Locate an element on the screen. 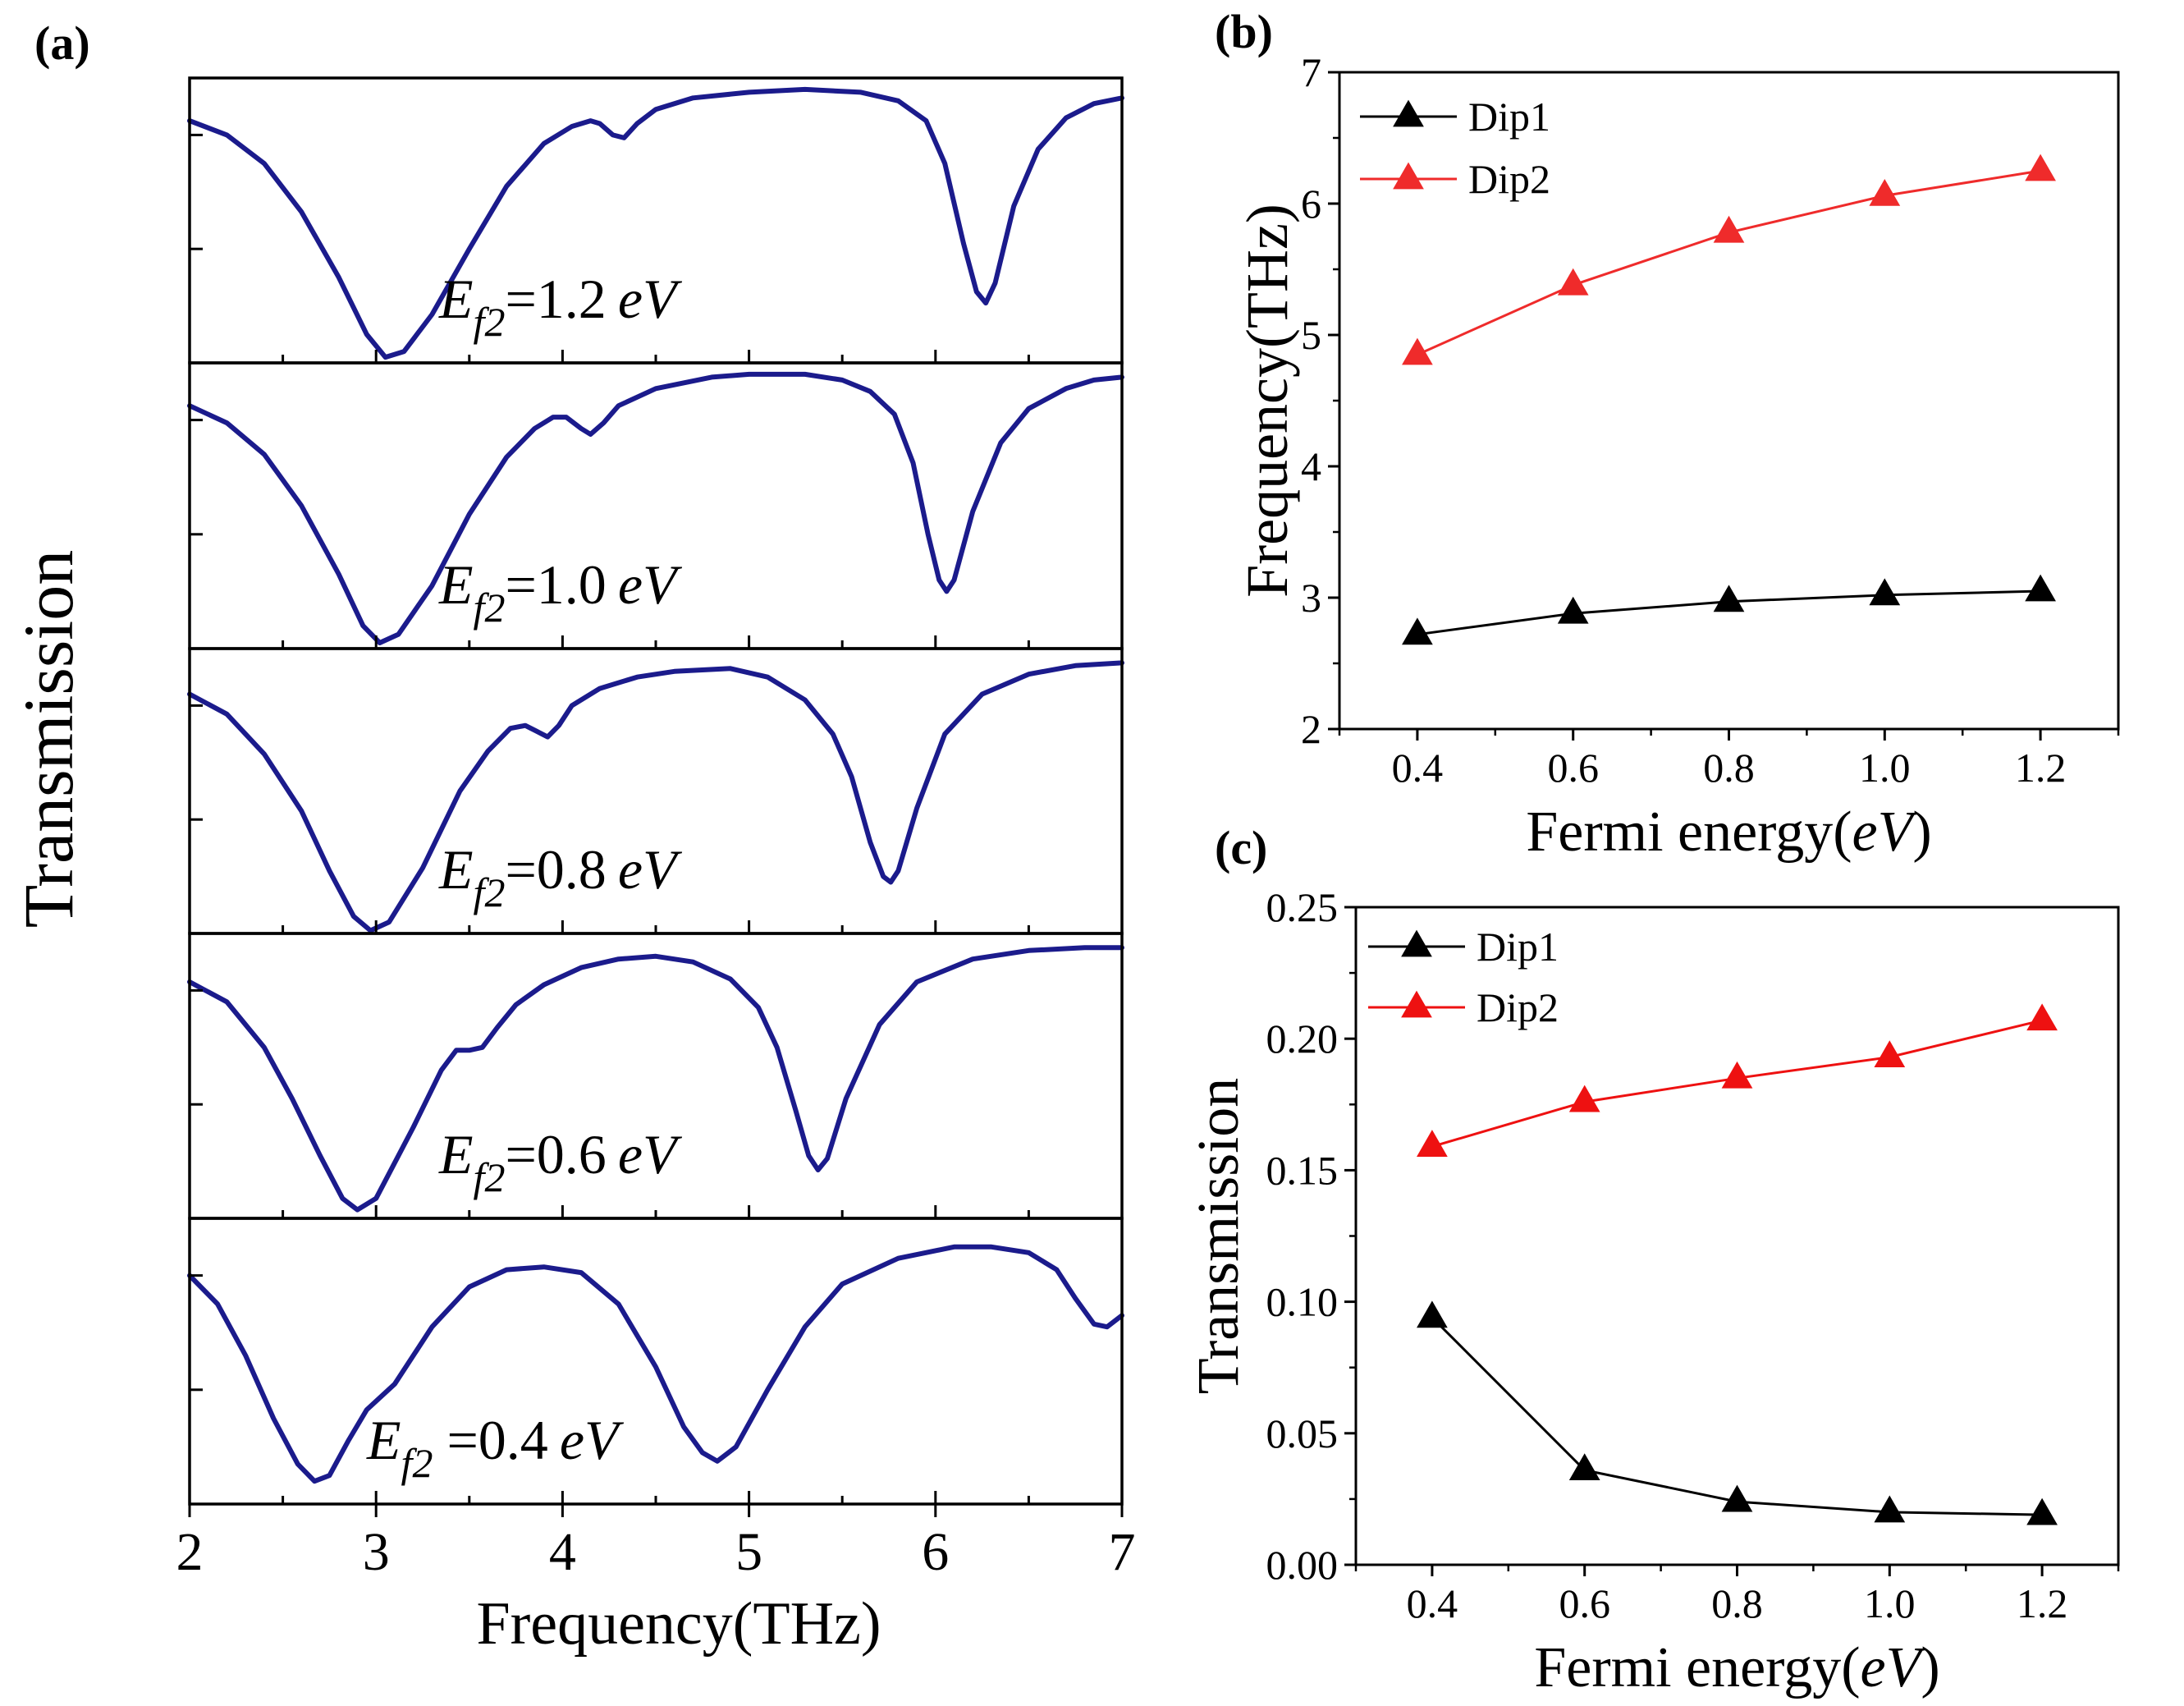 This screenshot has width=2184, height=1706. y-tick-label: 0.15 is located at coordinates (1302, 1170).